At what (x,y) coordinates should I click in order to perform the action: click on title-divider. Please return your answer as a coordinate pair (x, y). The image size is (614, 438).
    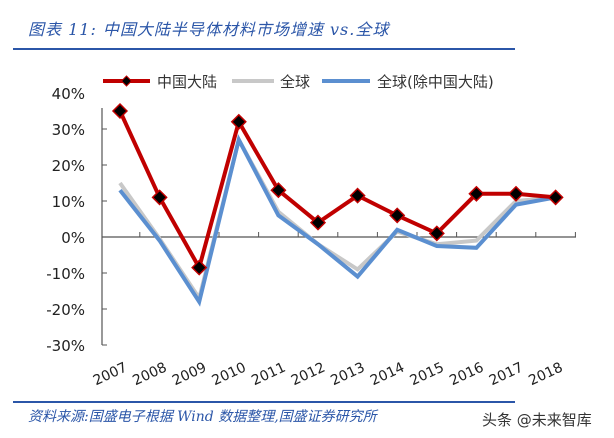
    Looking at the image, I should click on (264, 49).